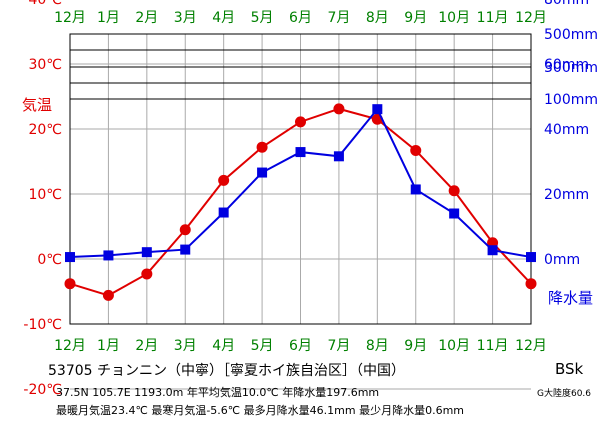  I want to click on month-label-bottom: 6月, so click(300, 346).